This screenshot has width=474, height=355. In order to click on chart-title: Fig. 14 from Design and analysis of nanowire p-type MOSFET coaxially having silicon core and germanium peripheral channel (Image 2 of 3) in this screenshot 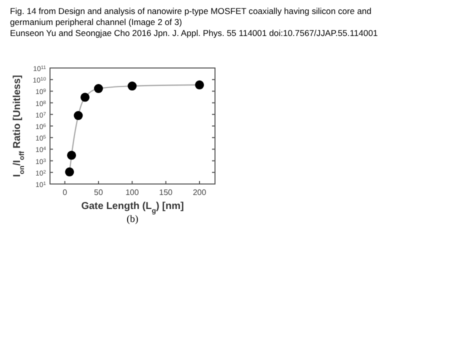, I will do `click(191, 16)`.